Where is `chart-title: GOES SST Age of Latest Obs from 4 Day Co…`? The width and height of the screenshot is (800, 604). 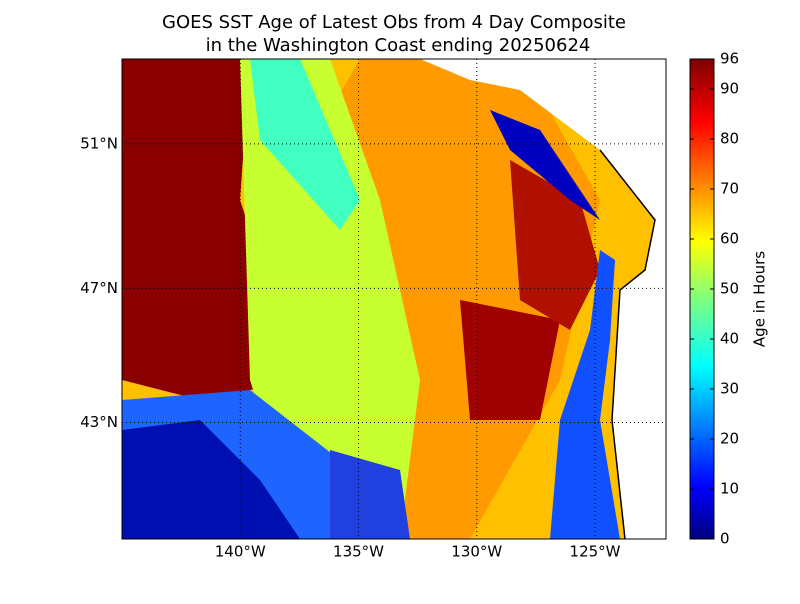 chart-title: GOES SST Age of Latest Obs from 4 Day Co… is located at coordinates (394, 22).